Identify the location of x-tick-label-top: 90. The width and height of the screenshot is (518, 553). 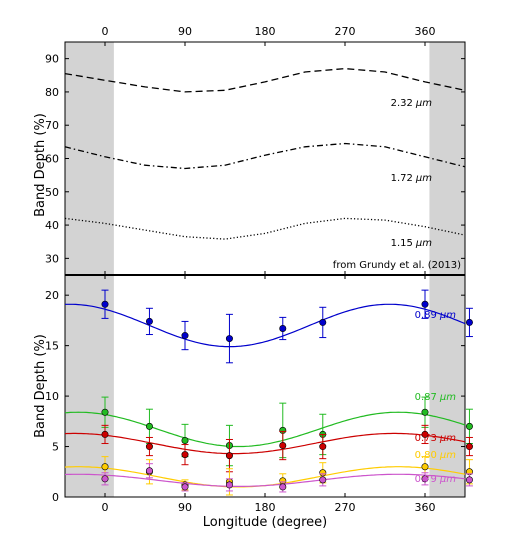
(185, 31).